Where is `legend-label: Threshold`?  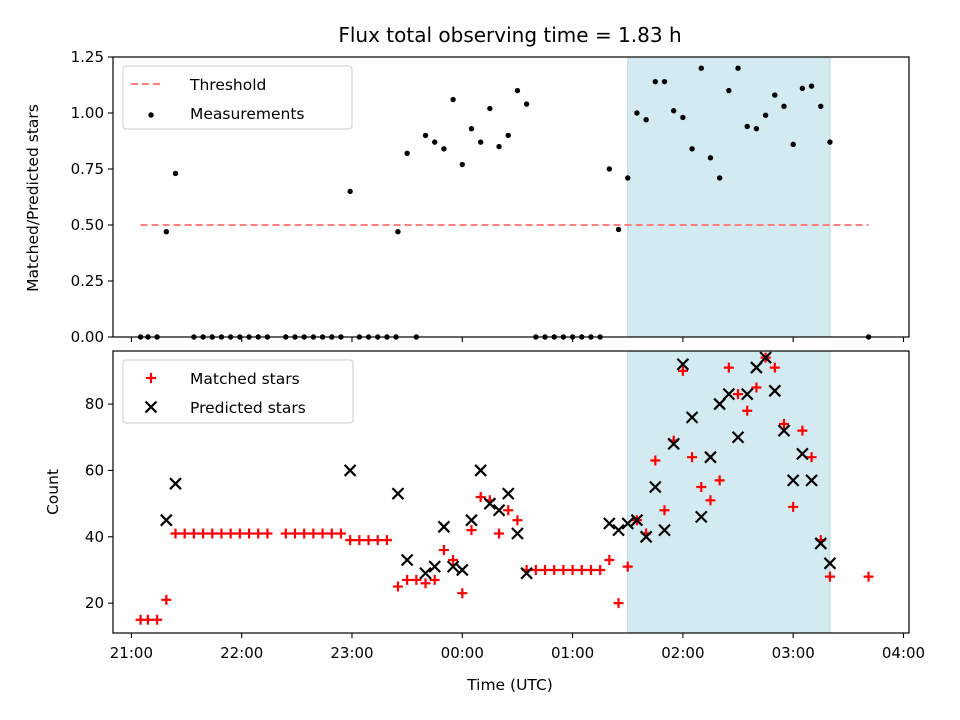
legend-label: Threshold is located at coordinates (227, 85).